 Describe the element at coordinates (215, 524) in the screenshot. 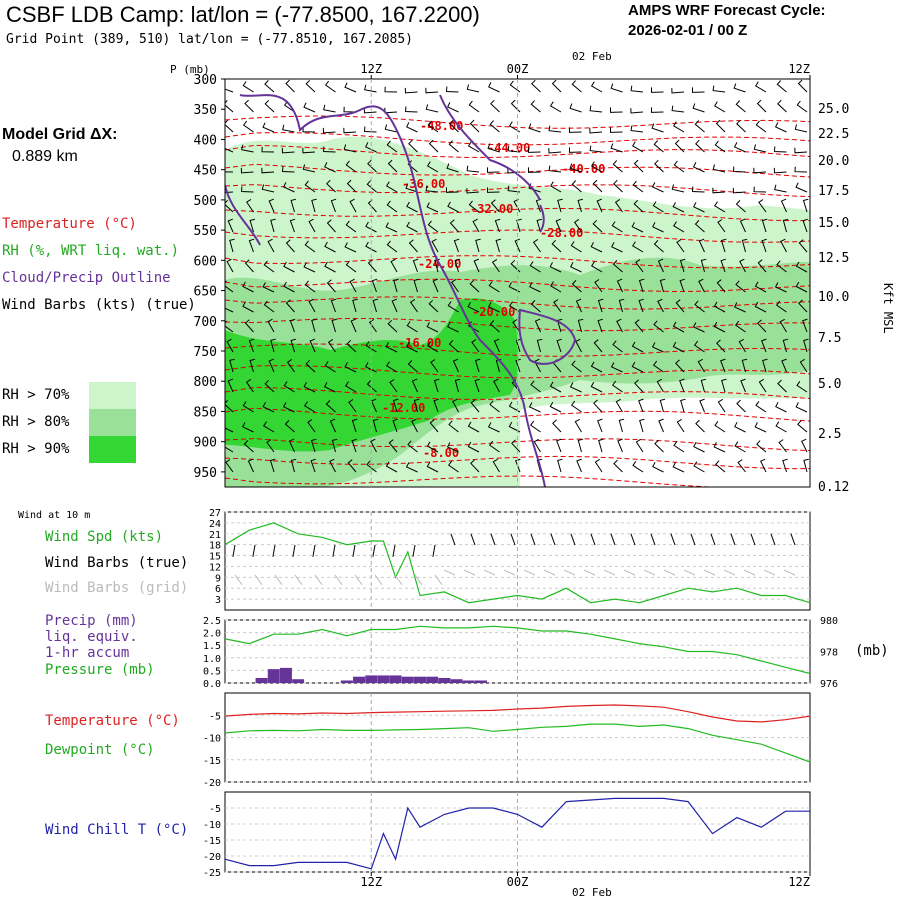

I see `wind-speed-tick-label: 24` at that location.